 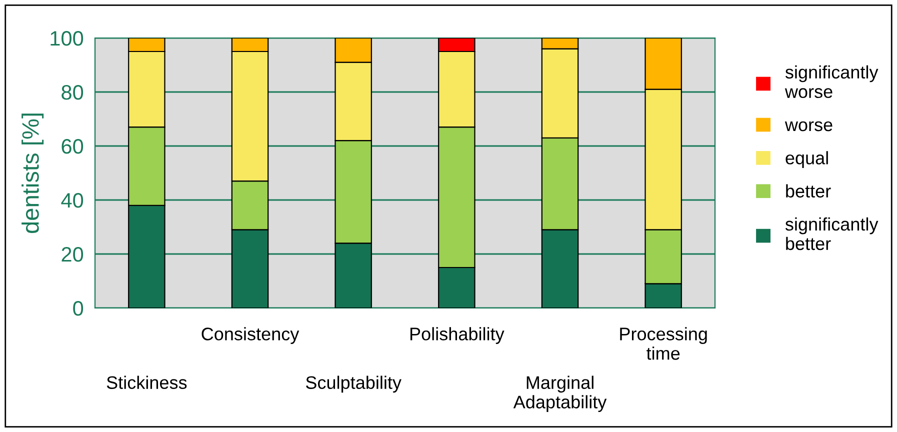 What do you see at coordinates (146, 382) in the screenshot?
I see `x-tick-label: Stickiness` at bounding box center [146, 382].